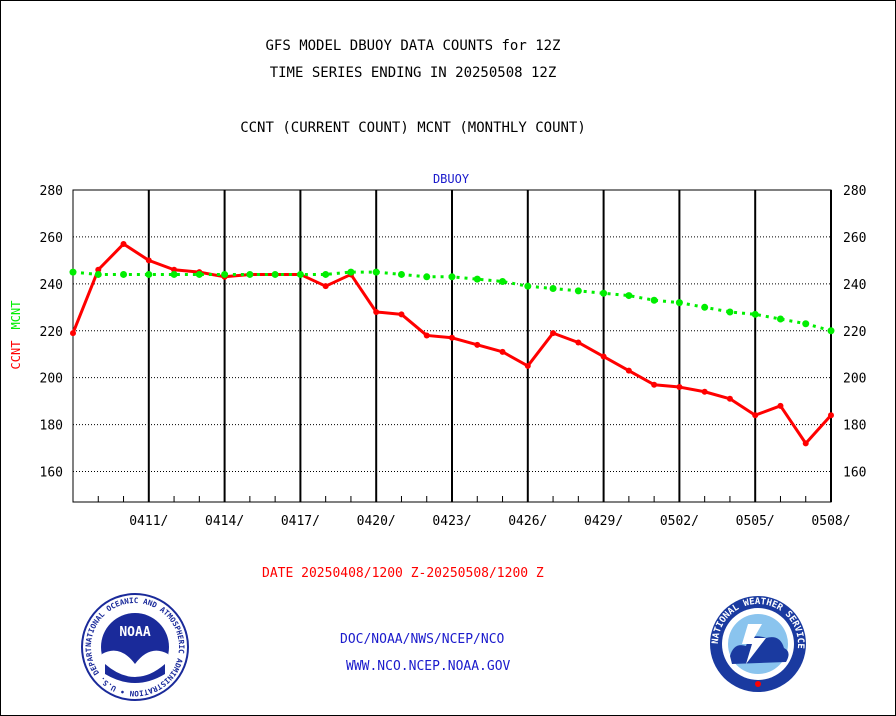 The height and width of the screenshot is (716, 896). I want to click on x-tick-label: 0411/, so click(148, 521).